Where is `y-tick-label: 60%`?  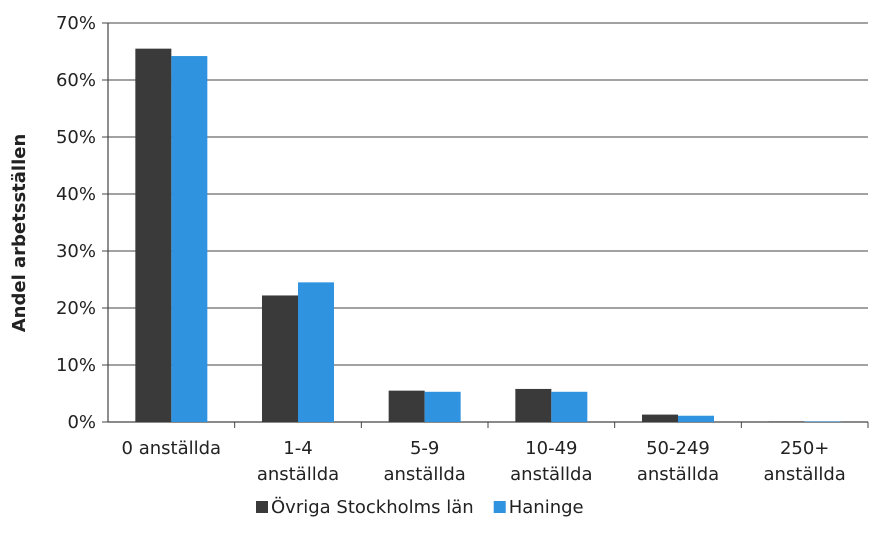 y-tick-label: 60% is located at coordinates (76, 80).